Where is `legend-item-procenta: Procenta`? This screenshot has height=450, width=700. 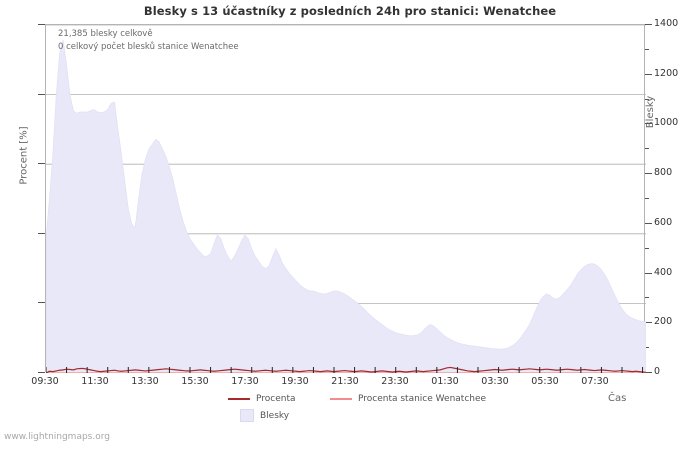
legend-item-procenta: Procenta is located at coordinates (262, 399).